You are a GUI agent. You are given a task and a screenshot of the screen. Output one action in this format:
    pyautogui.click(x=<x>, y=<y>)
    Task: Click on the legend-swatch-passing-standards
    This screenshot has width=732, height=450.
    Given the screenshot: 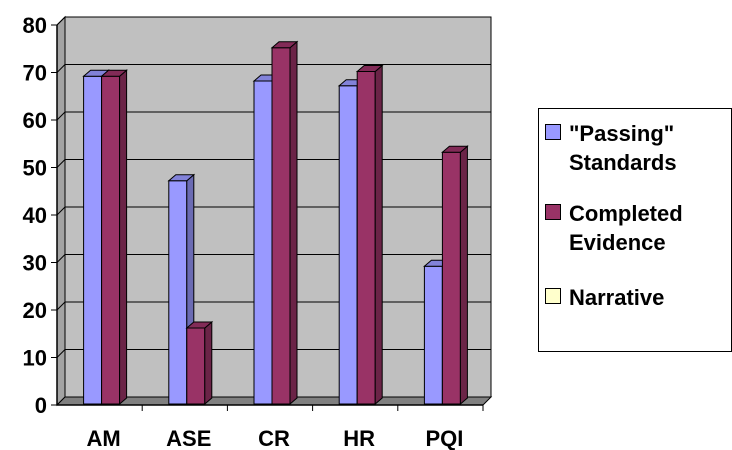 What is the action you would take?
    pyautogui.click(x=553, y=132)
    